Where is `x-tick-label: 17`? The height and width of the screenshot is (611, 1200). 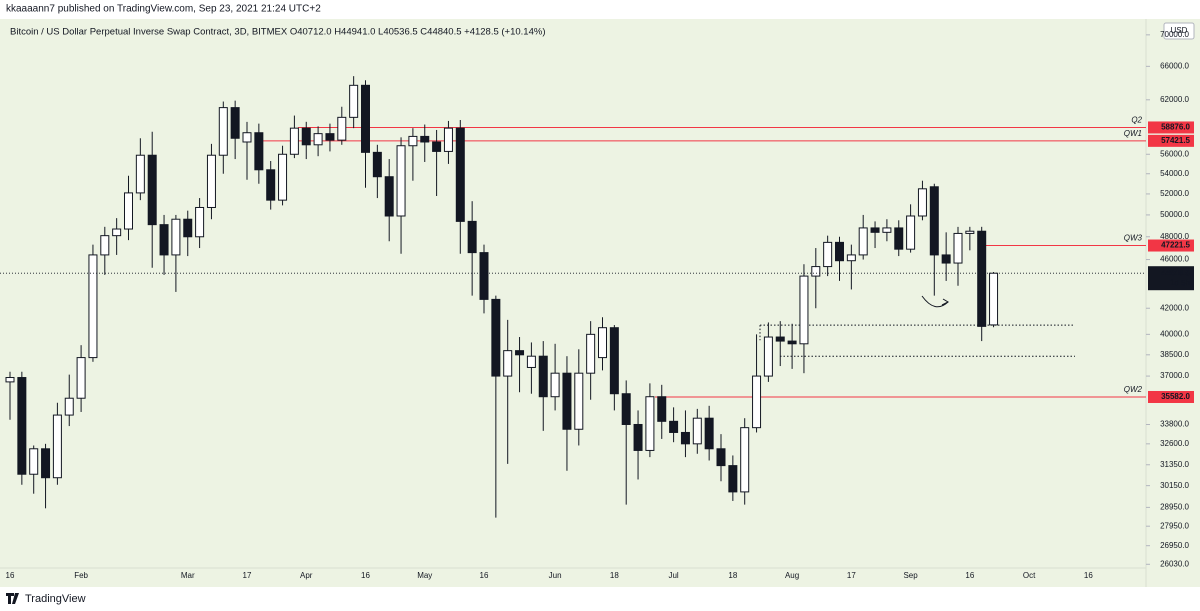
x-tick-label: 17 is located at coordinates (247, 575).